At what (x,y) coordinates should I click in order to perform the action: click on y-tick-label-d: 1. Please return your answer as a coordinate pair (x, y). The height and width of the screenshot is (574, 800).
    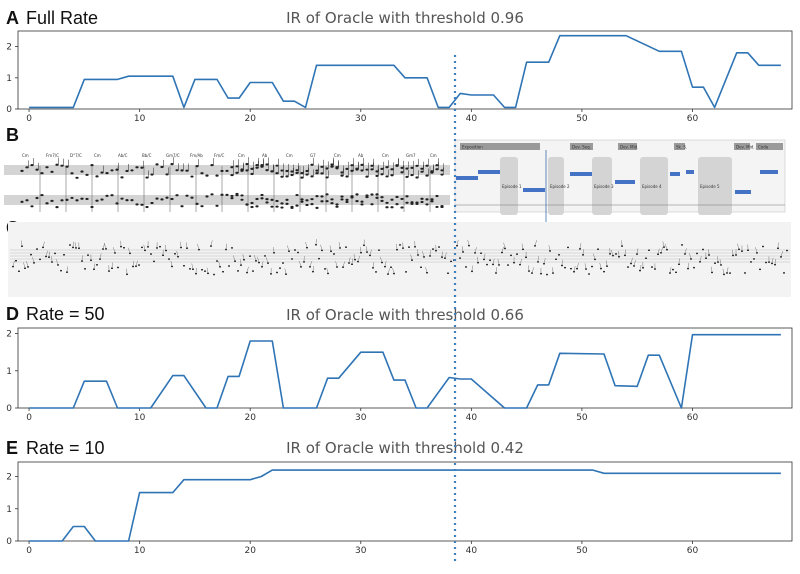
    Looking at the image, I should click on (9, 372).